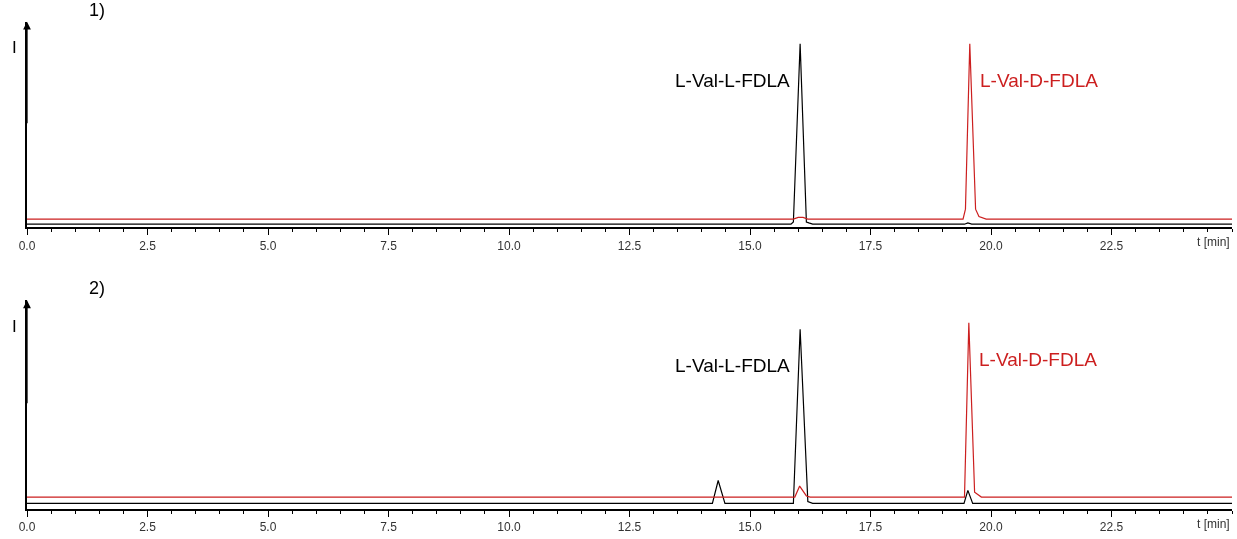  I want to click on chart-title: 2), so click(97, 288).